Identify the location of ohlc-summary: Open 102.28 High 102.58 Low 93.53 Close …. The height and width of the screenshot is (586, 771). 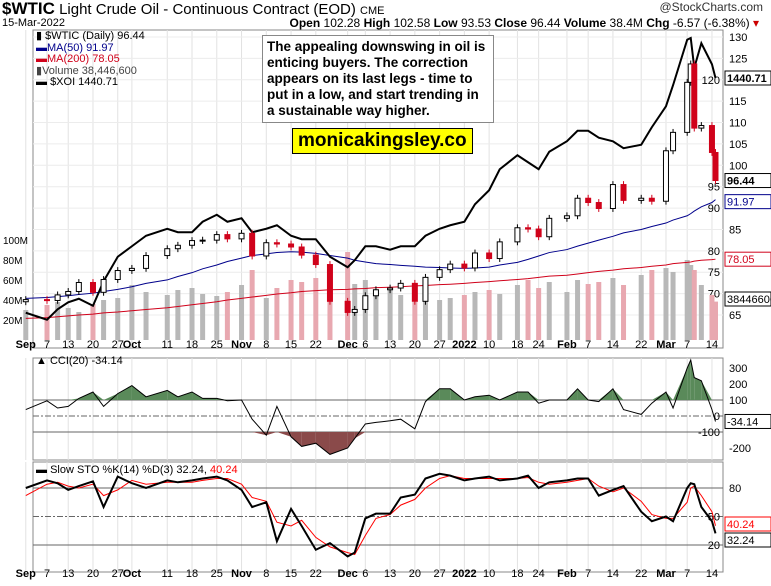
(524, 23).